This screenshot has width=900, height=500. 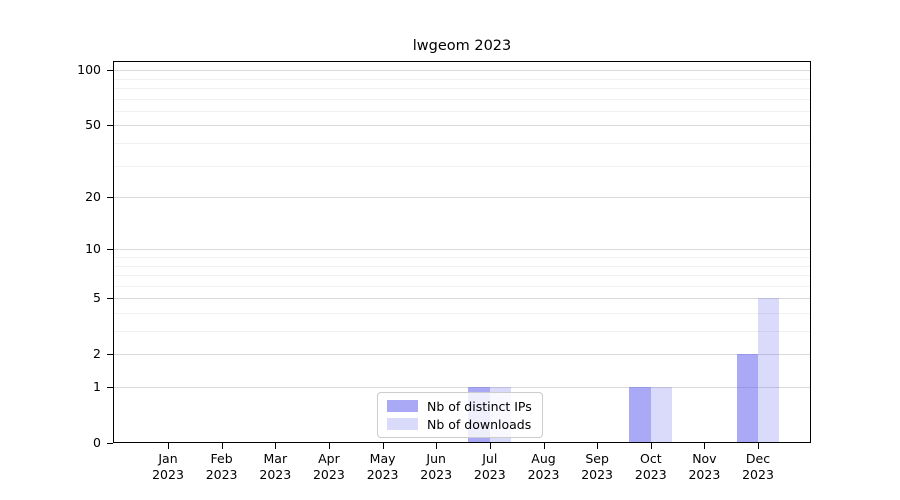 I want to click on legend: Nb of distinct IPs Nb of downloads, so click(x=460, y=415).